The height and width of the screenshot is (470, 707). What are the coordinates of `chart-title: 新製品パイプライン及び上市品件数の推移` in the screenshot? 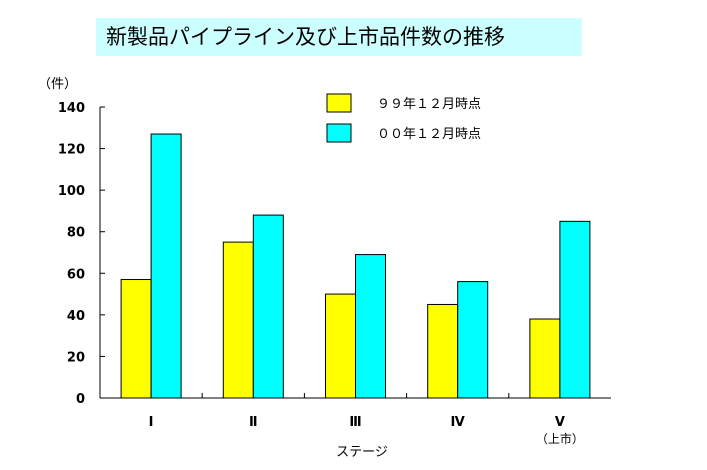 It's located at (339, 37).